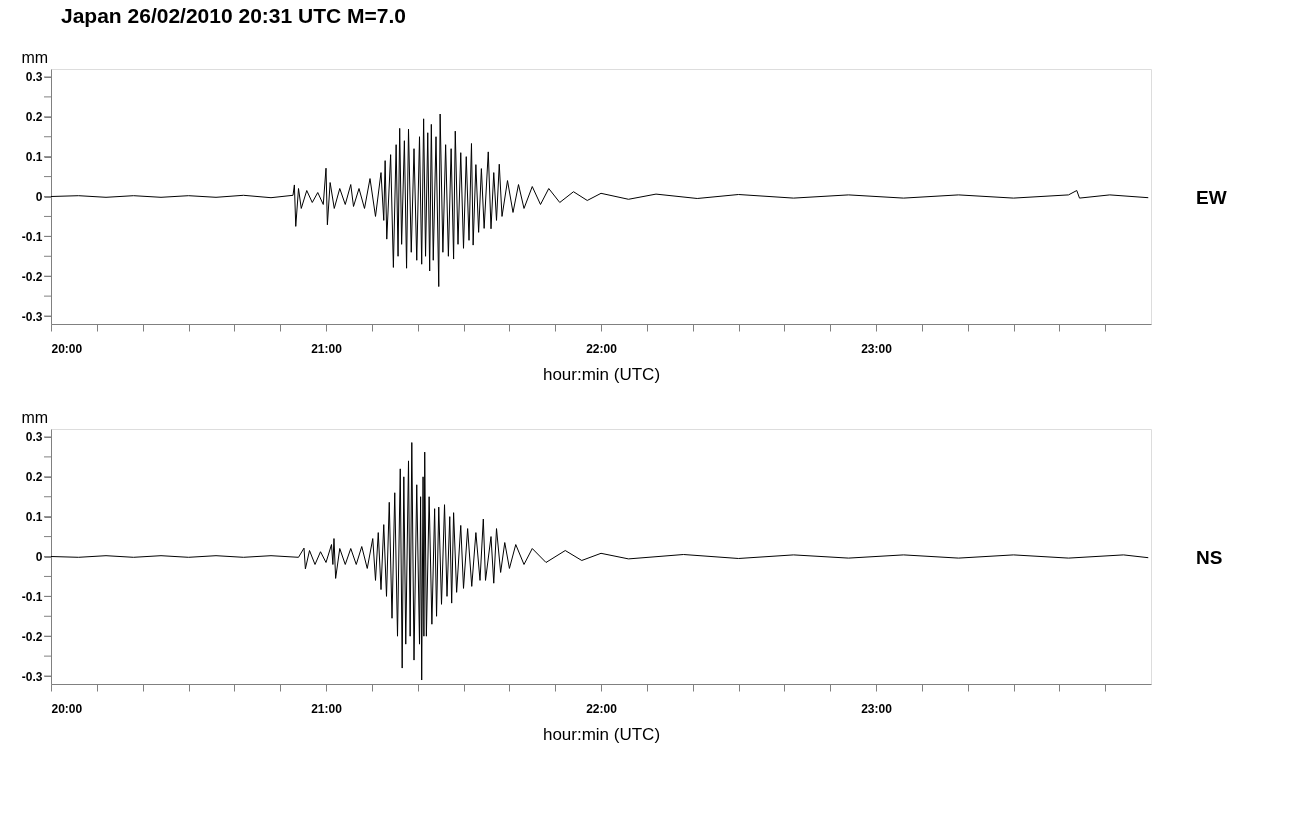  What do you see at coordinates (1211, 197) in the screenshot?
I see `text: EW` at bounding box center [1211, 197].